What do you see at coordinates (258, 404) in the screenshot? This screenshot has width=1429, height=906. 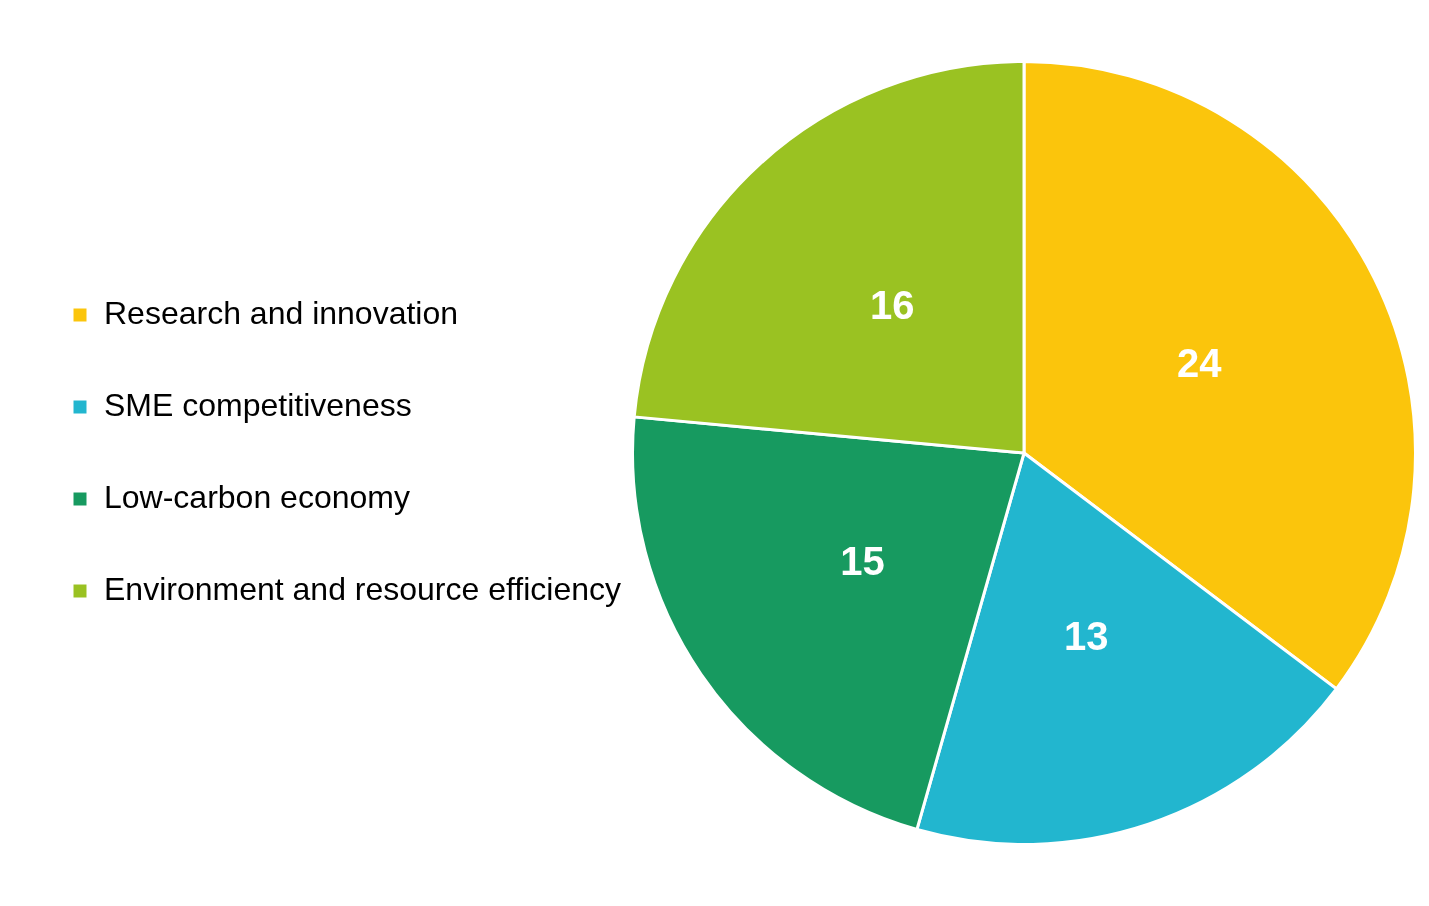 I see `legend-label: SME competitiveness` at bounding box center [258, 404].